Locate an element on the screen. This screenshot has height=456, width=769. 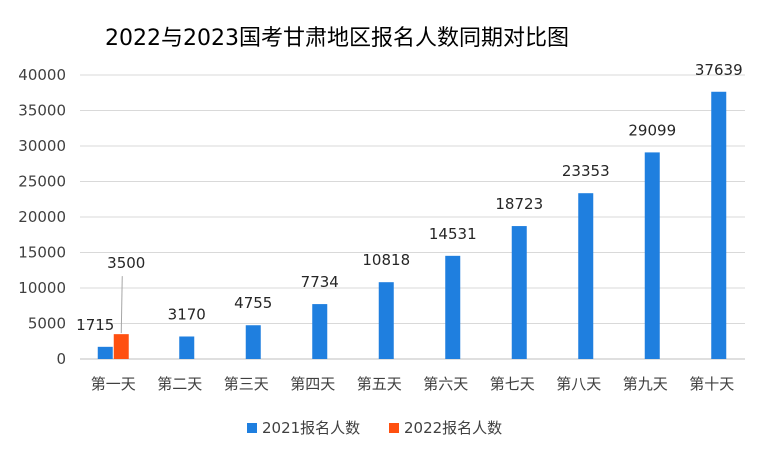
x-category-label: 第二天 is located at coordinates (179, 384).